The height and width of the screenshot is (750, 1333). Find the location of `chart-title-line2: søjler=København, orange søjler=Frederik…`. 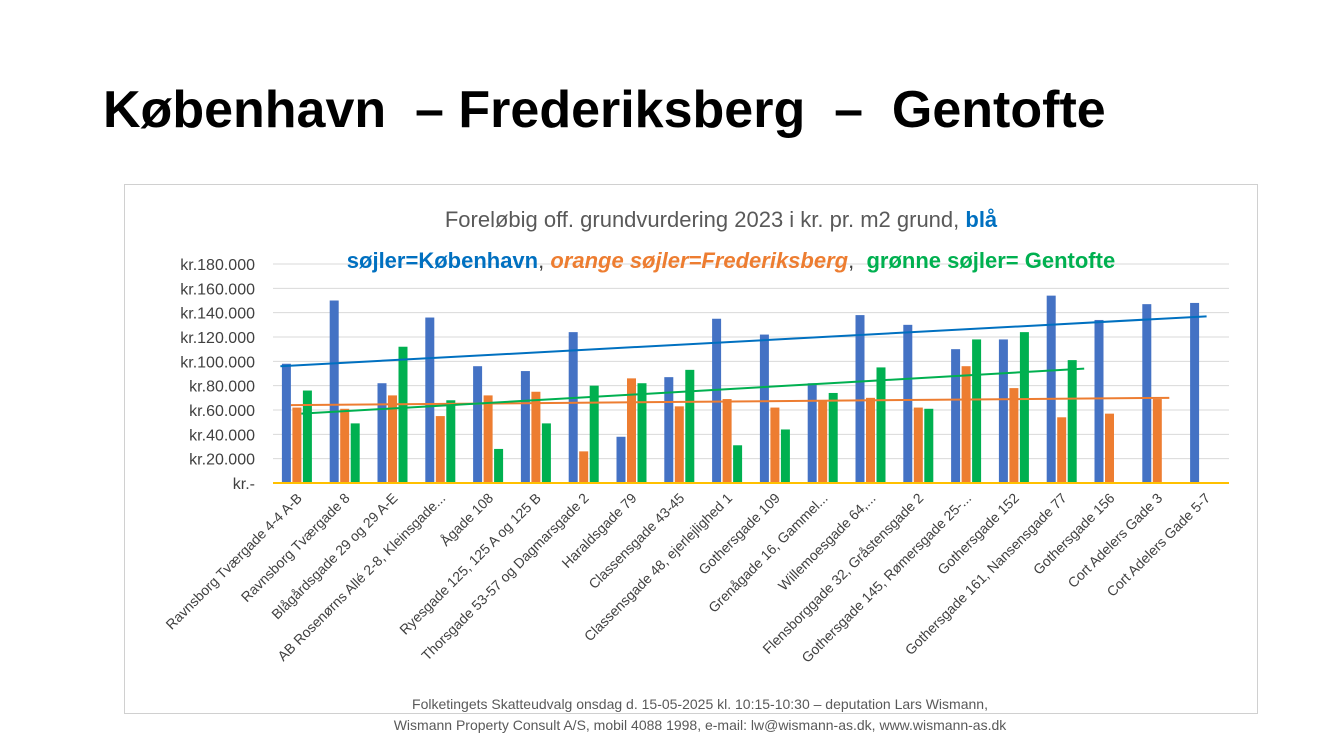

chart-title-line2: søjler=København, orange søjler=Frederik… is located at coordinates (691, 261).